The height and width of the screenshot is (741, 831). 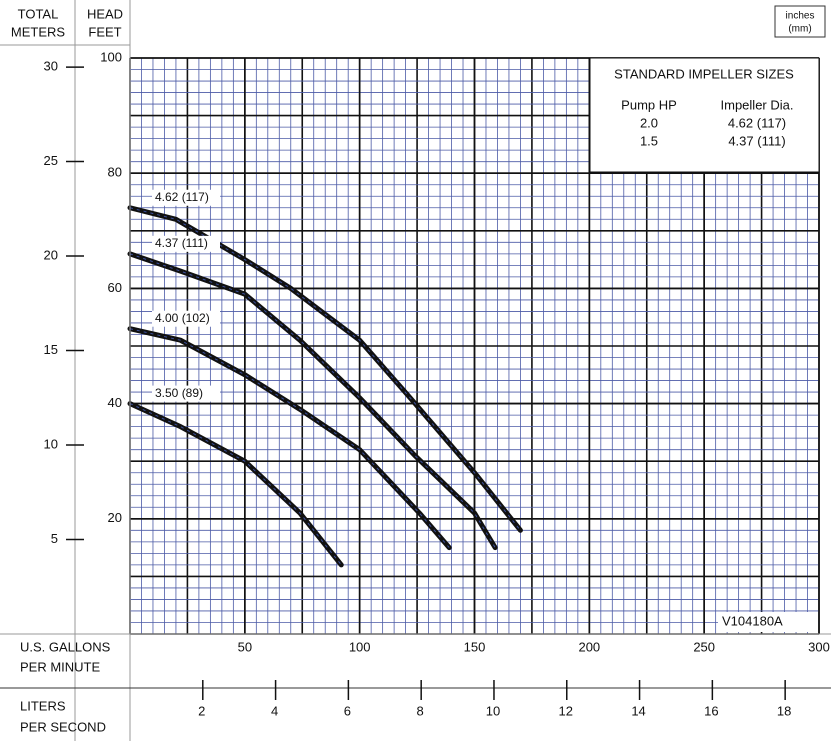 What do you see at coordinates (60, 666) in the screenshot?
I see `x-label: PER MINUTE` at bounding box center [60, 666].